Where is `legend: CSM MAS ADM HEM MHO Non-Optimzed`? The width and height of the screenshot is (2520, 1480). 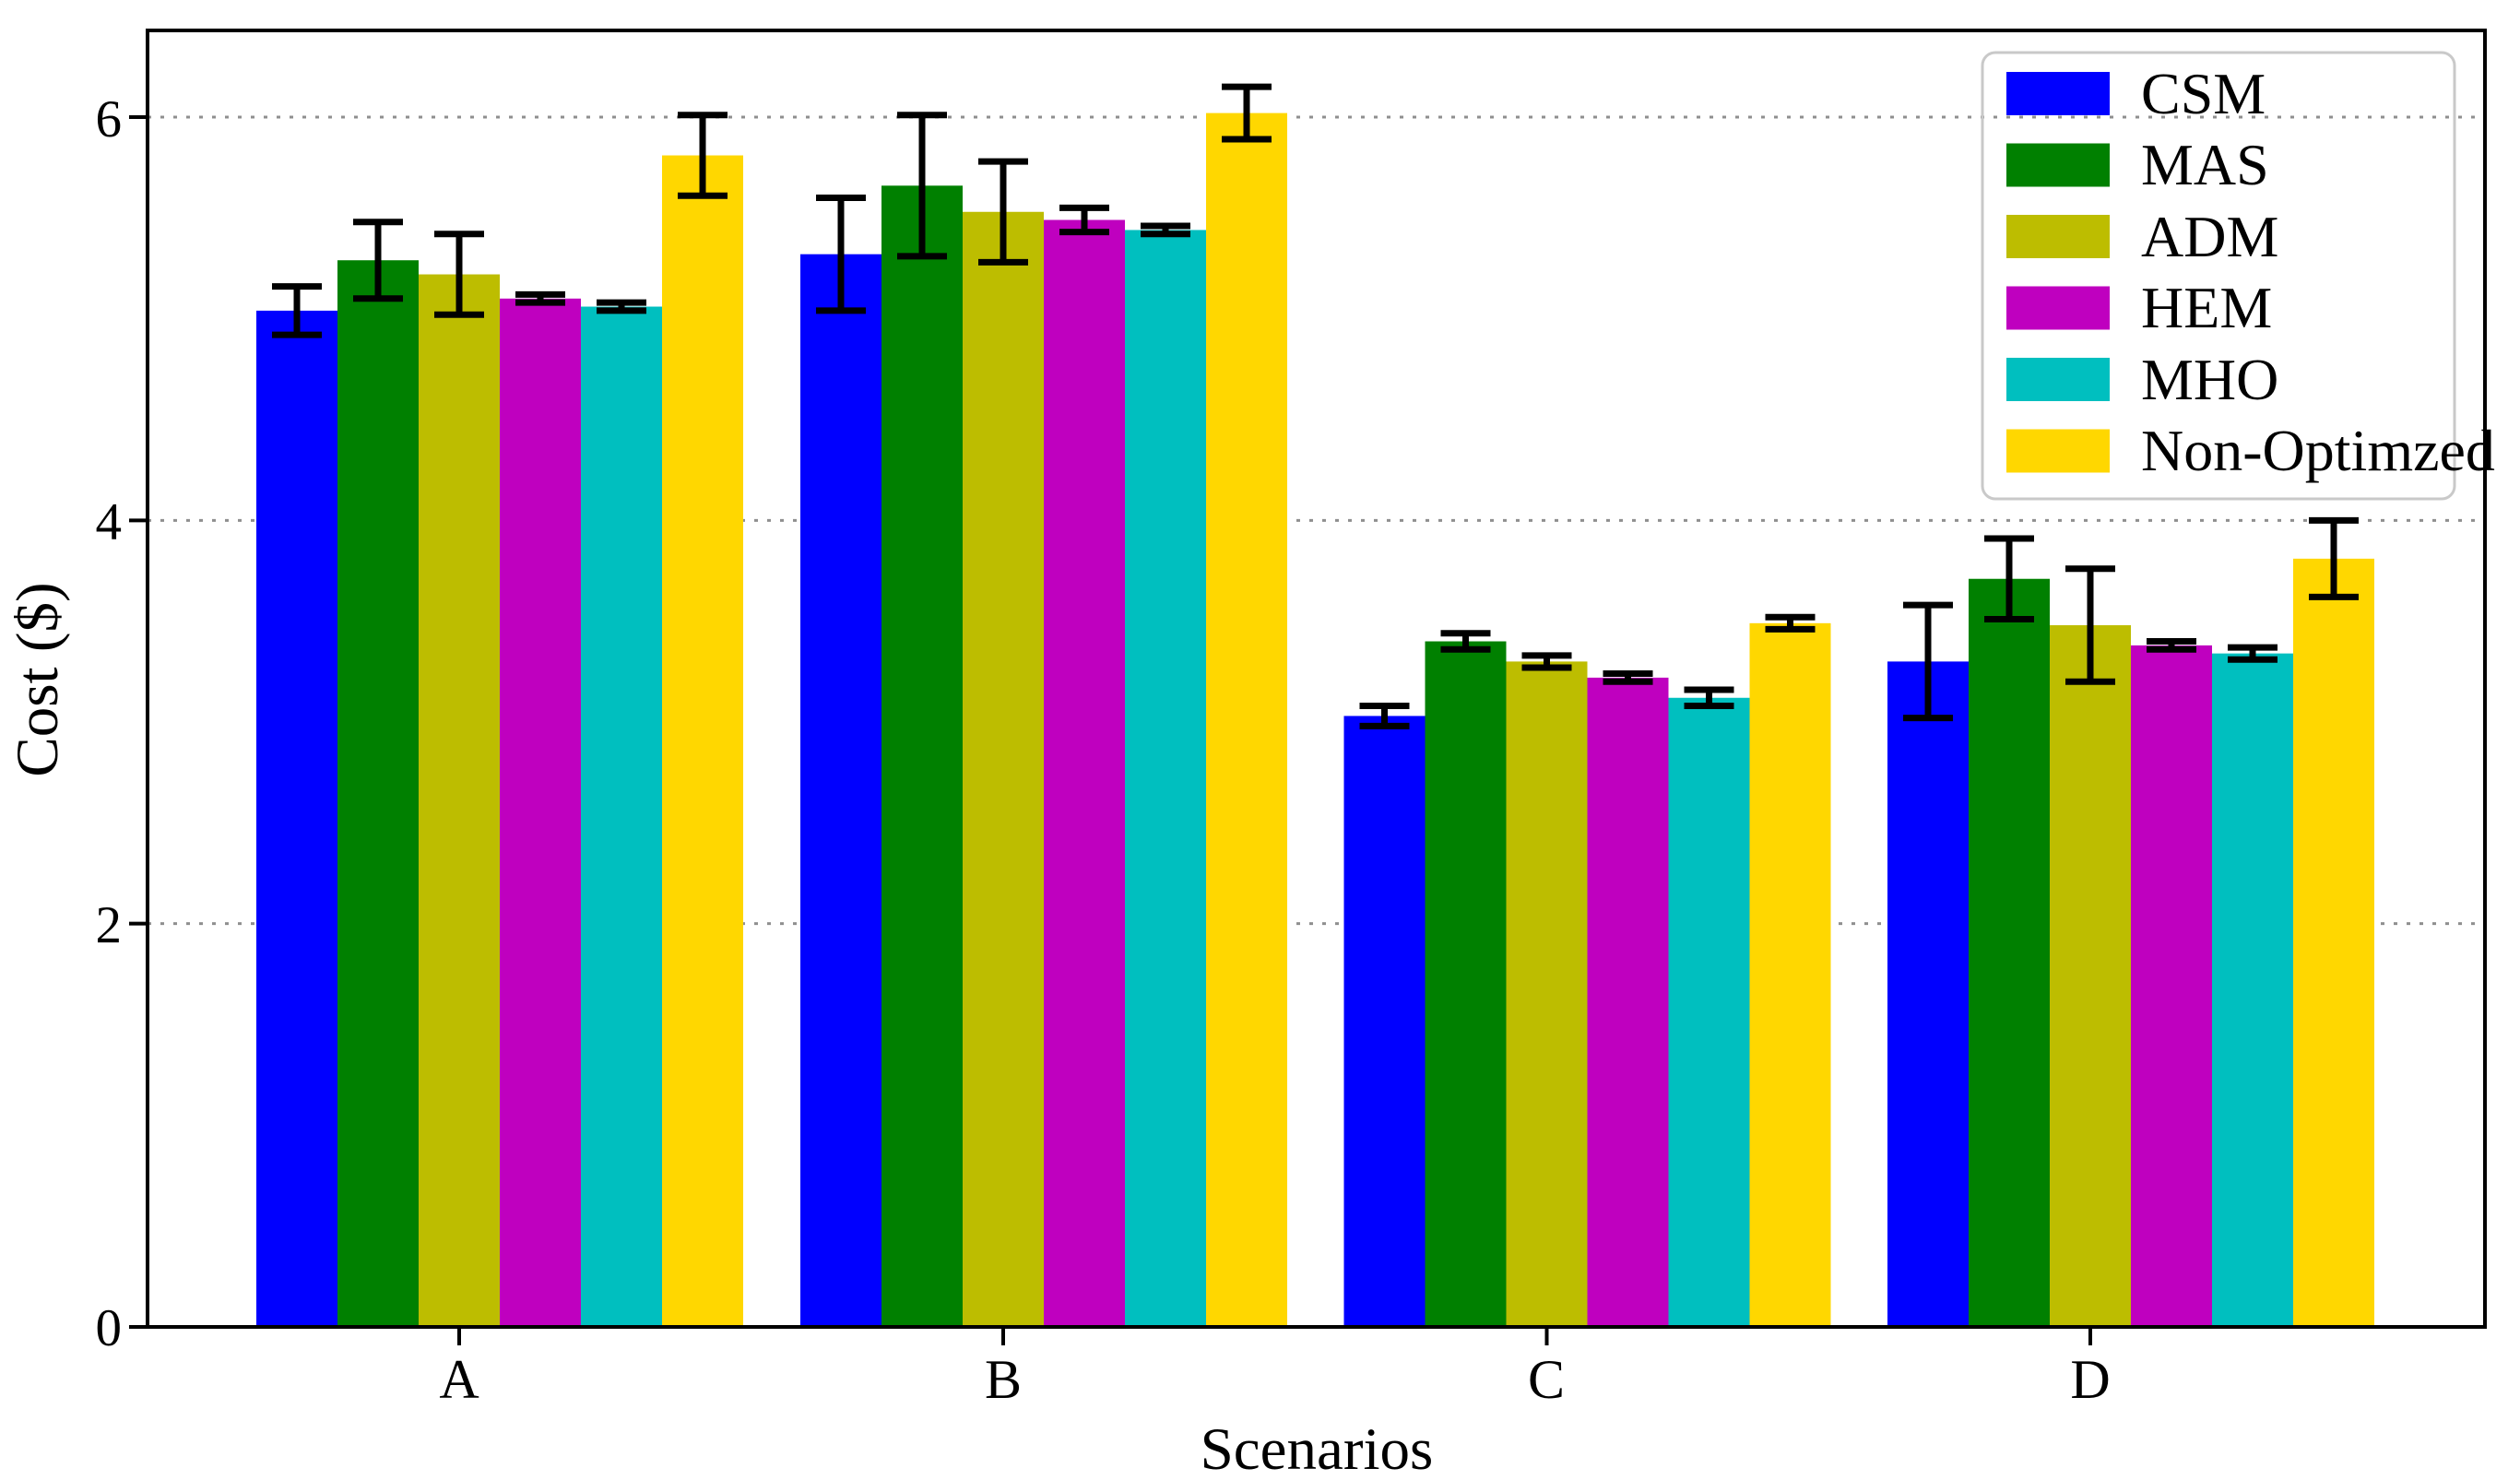 legend: CSM MAS ADM HEM MHO Non-Optimzed is located at coordinates (2238, 276).